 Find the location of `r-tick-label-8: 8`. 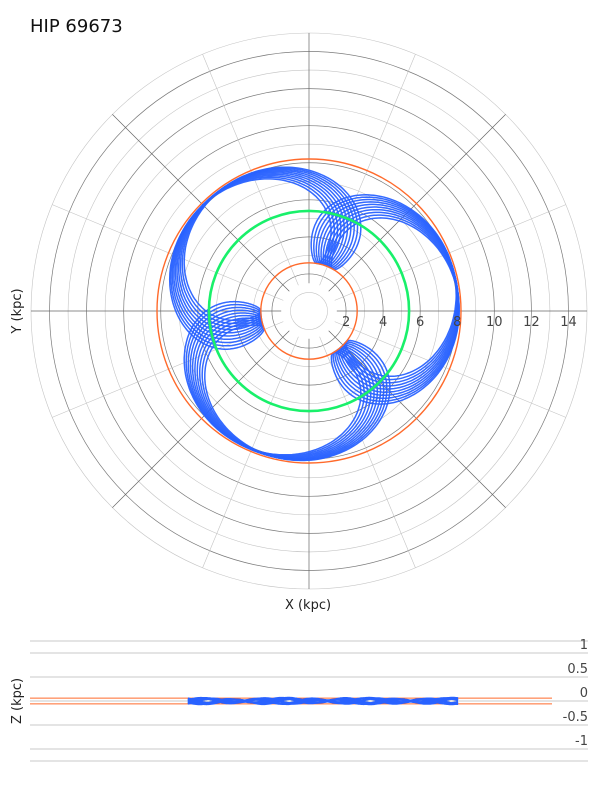

r-tick-label-8: 8 is located at coordinates (457, 322).